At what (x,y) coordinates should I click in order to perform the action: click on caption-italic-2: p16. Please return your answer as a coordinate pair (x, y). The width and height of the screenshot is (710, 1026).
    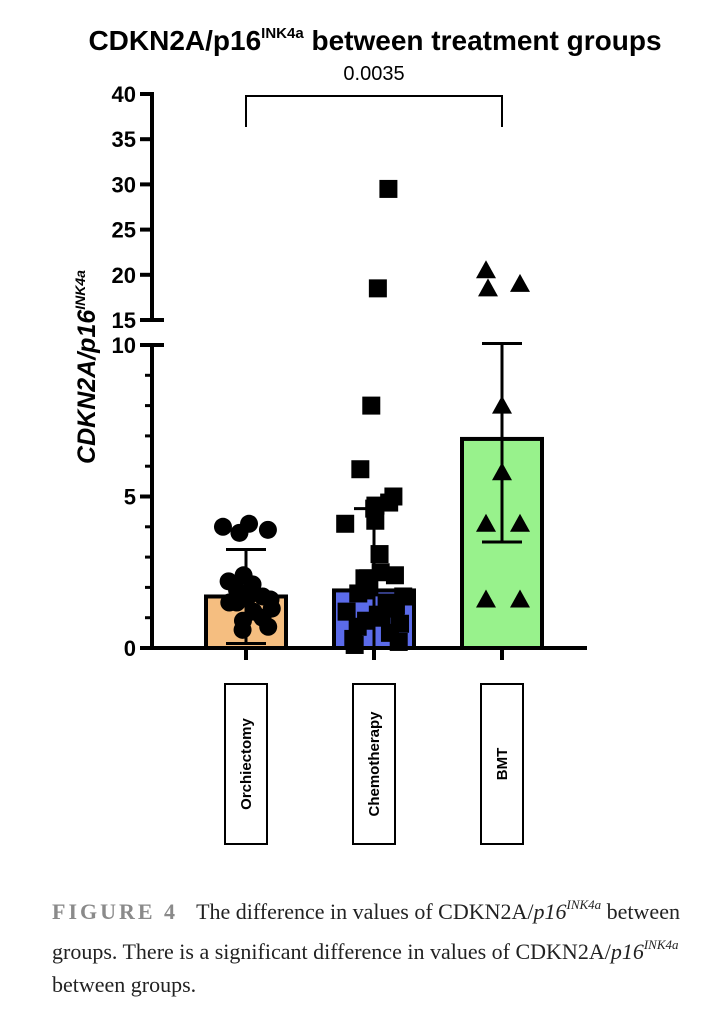
    Looking at the image, I should click on (627, 951).